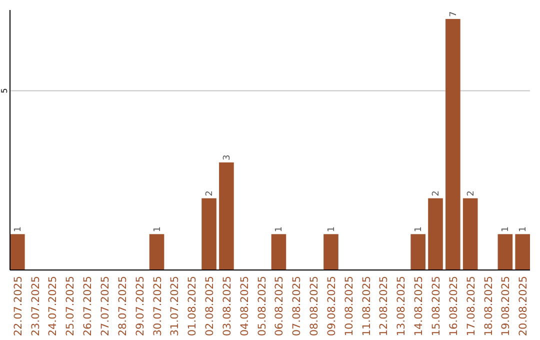 The height and width of the screenshot is (340, 540). Describe the element at coordinates (332, 306) in the screenshot. I see `x-tick-label: 09.08.2025` at that location.